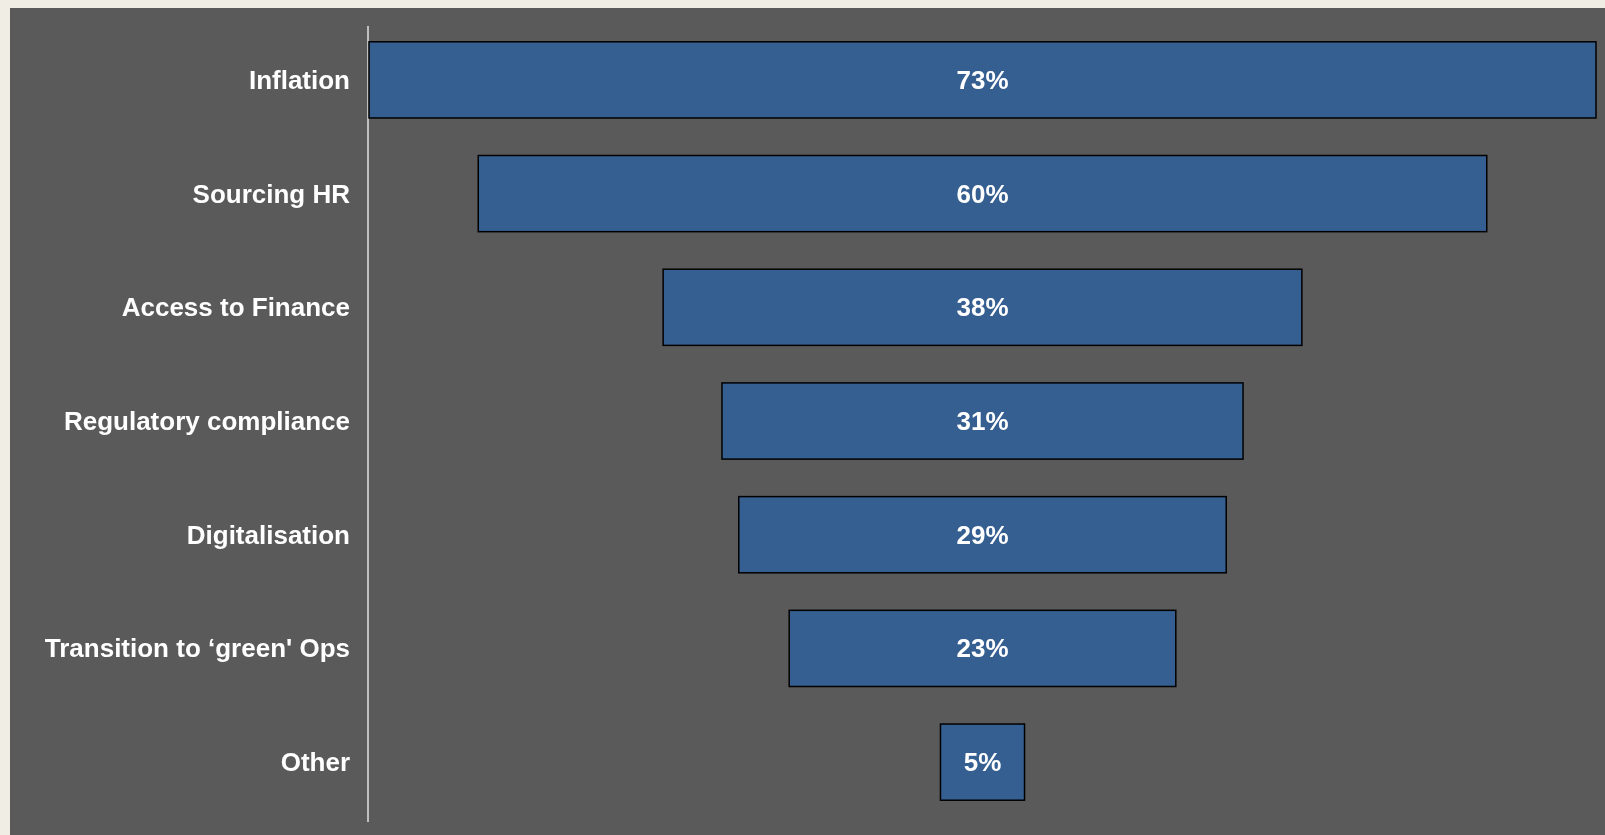  Describe the element at coordinates (982, 193) in the screenshot. I see `data-label: 60%` at that location.